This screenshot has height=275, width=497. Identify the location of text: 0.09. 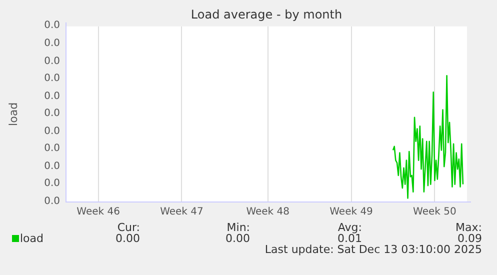
(470, 238).